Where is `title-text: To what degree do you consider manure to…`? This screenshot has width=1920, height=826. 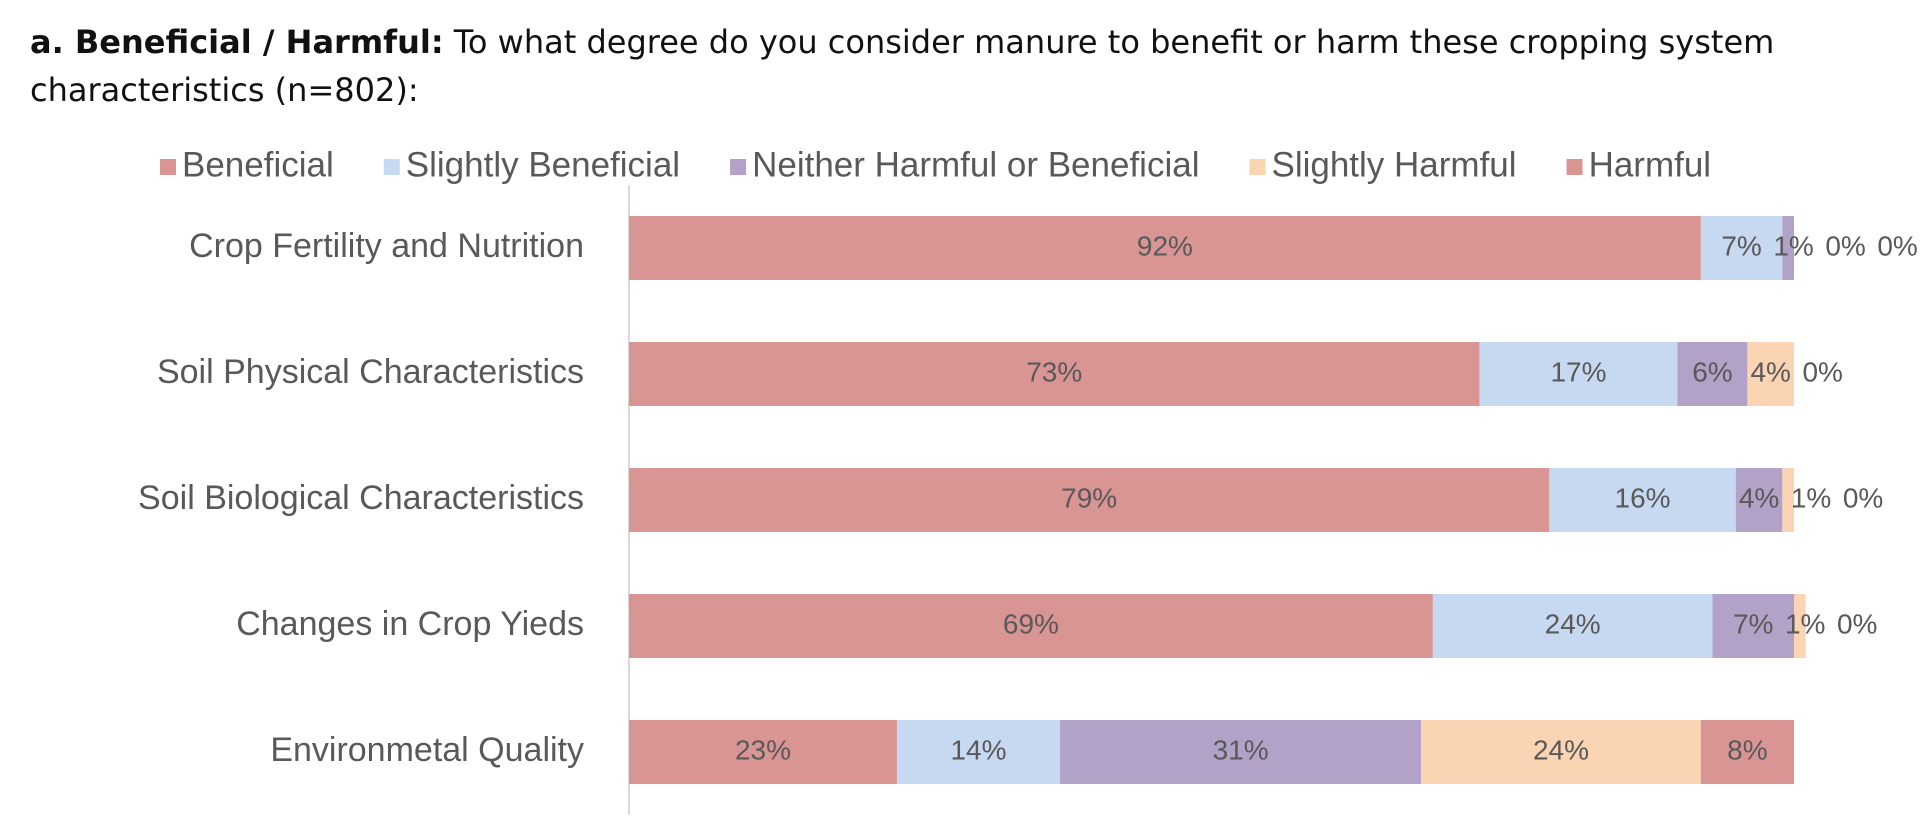 title-text: To what degree do you consider manure to… is located at coordinates (902, 66).